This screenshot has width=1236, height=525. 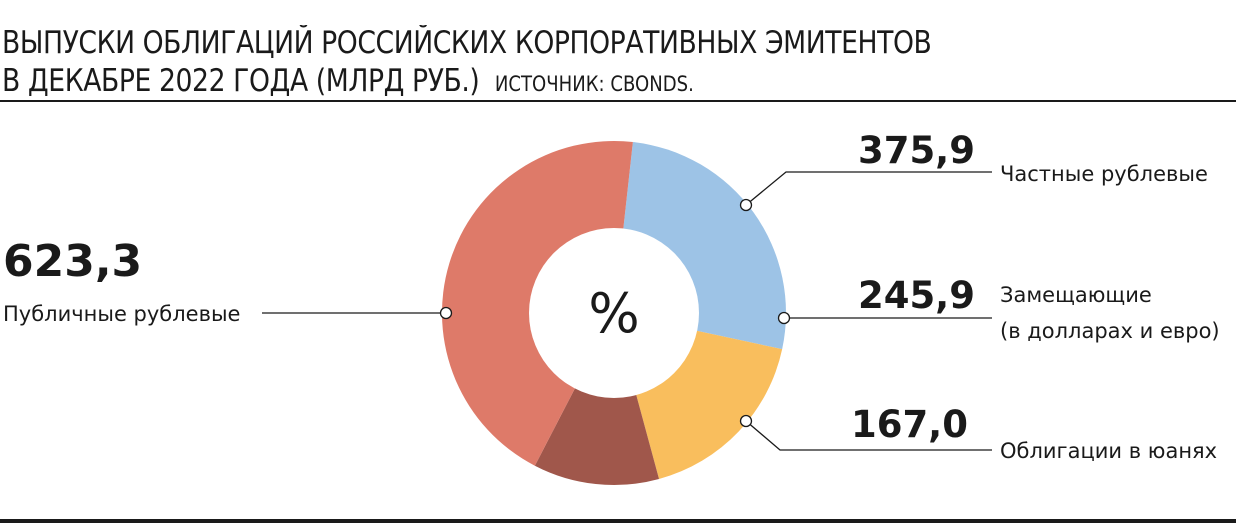 What do you see at coordinates (916, 150) in the screenshot?
I see `value-label: 375,9` at bounding box center [916, 150].